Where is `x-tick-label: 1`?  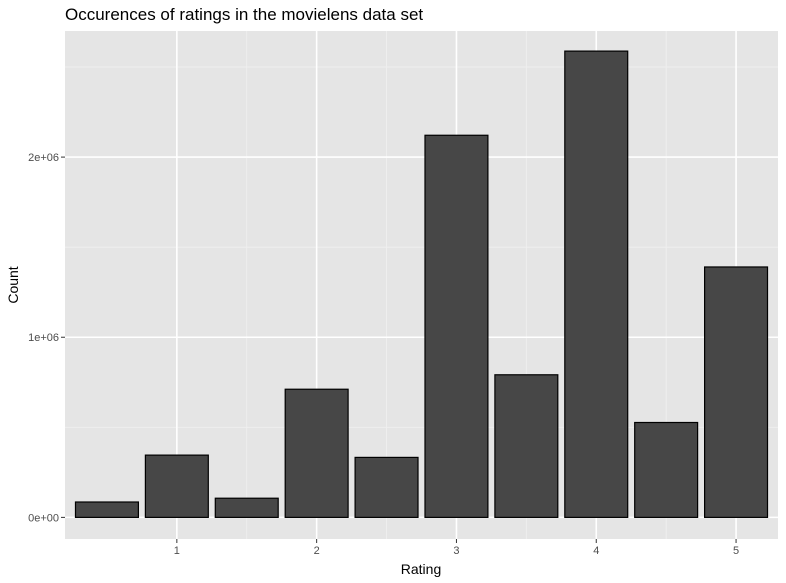
x-tick-label: 1 is located at coordinates (177, 551).